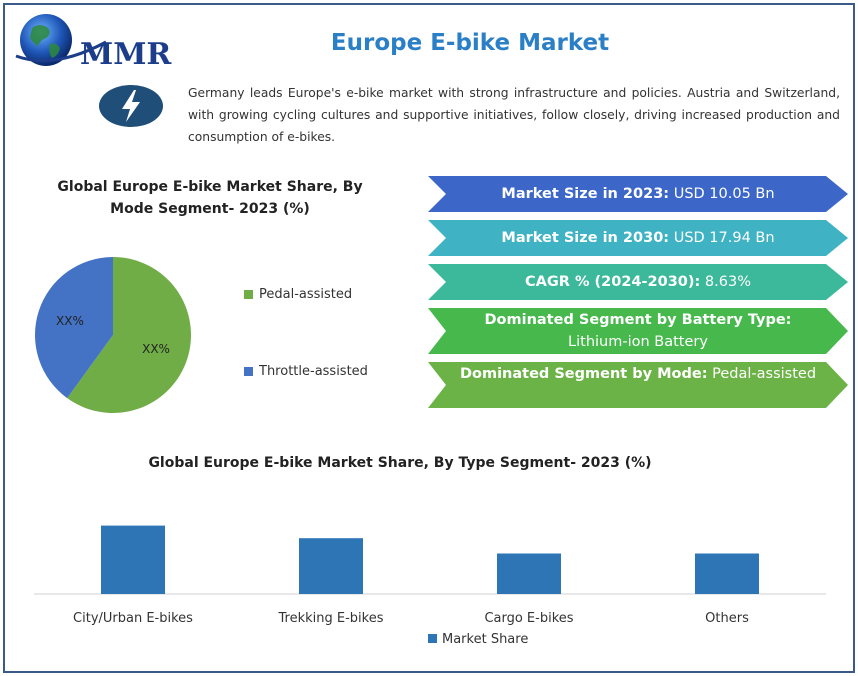 The width and height of the screenshot is (858, 676). What do you see at coordinates (722, 238) in the screenshot?
I see `stat-value: USD 17.94 Bn` at bounding box center [722, 238].